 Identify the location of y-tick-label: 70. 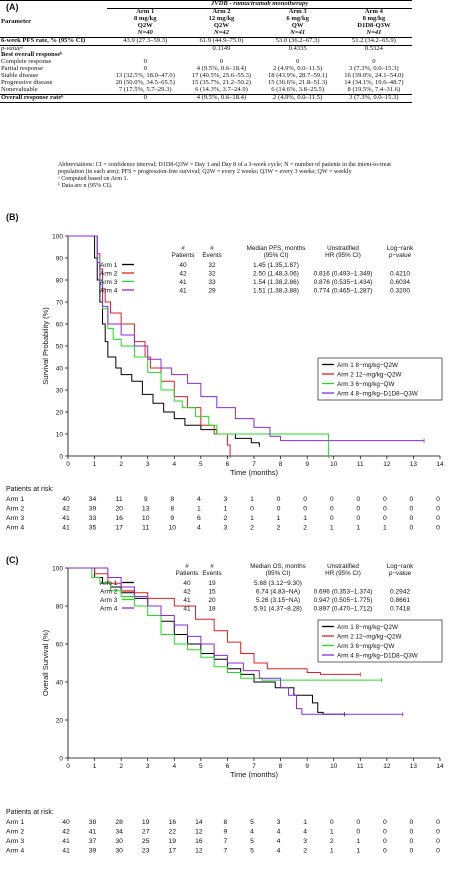
(60, 302).